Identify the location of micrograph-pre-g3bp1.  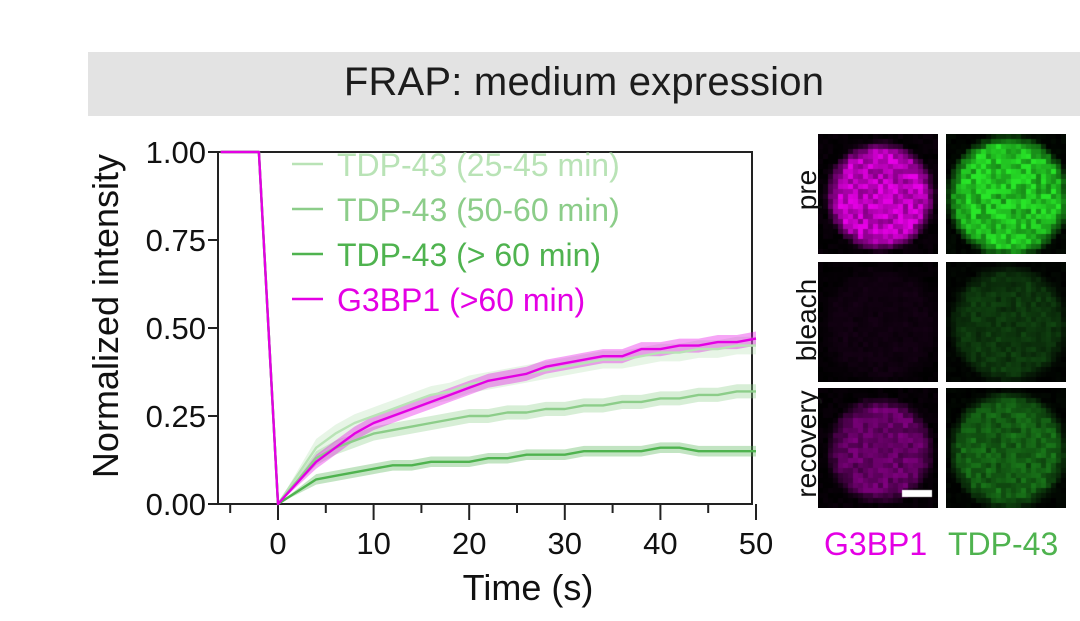
(878, 194).